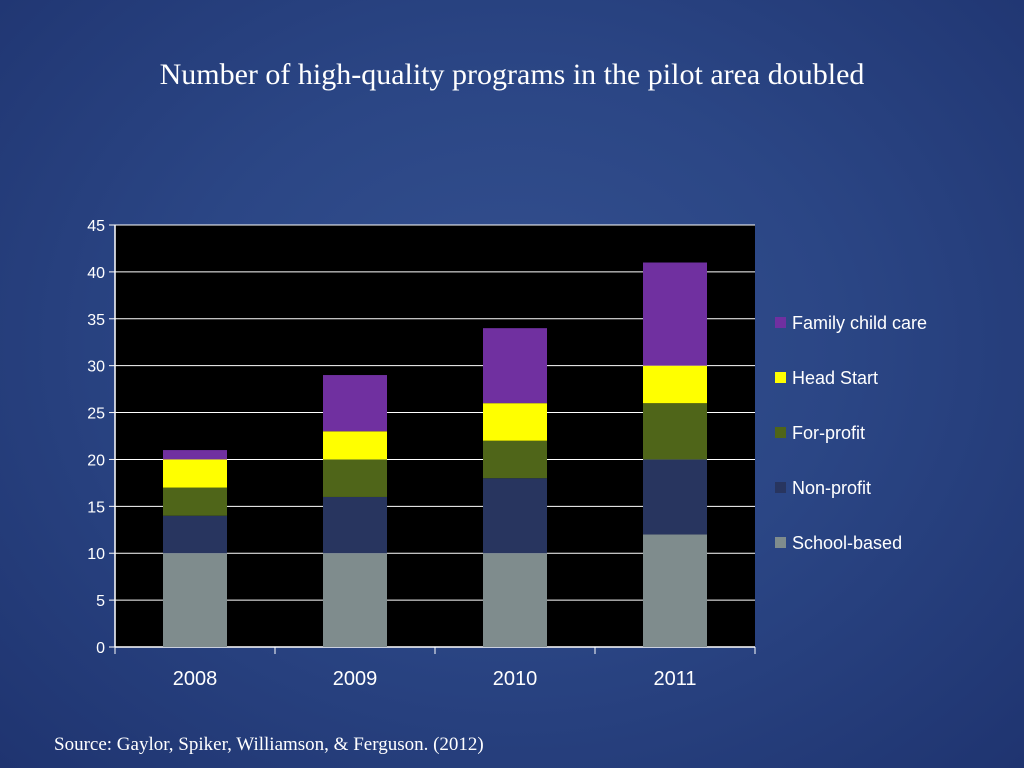  What do you see at coordinates (96, 367) in the screenshot?
I see `y-tick-label-30: 30` at bounding box center [96, 367].